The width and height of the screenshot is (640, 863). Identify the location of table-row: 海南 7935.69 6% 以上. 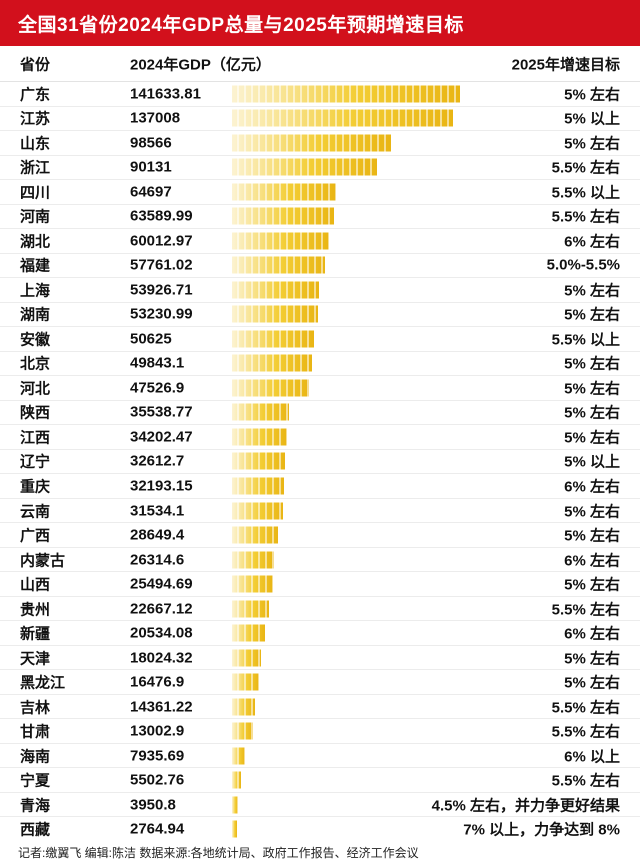
(320, 756).